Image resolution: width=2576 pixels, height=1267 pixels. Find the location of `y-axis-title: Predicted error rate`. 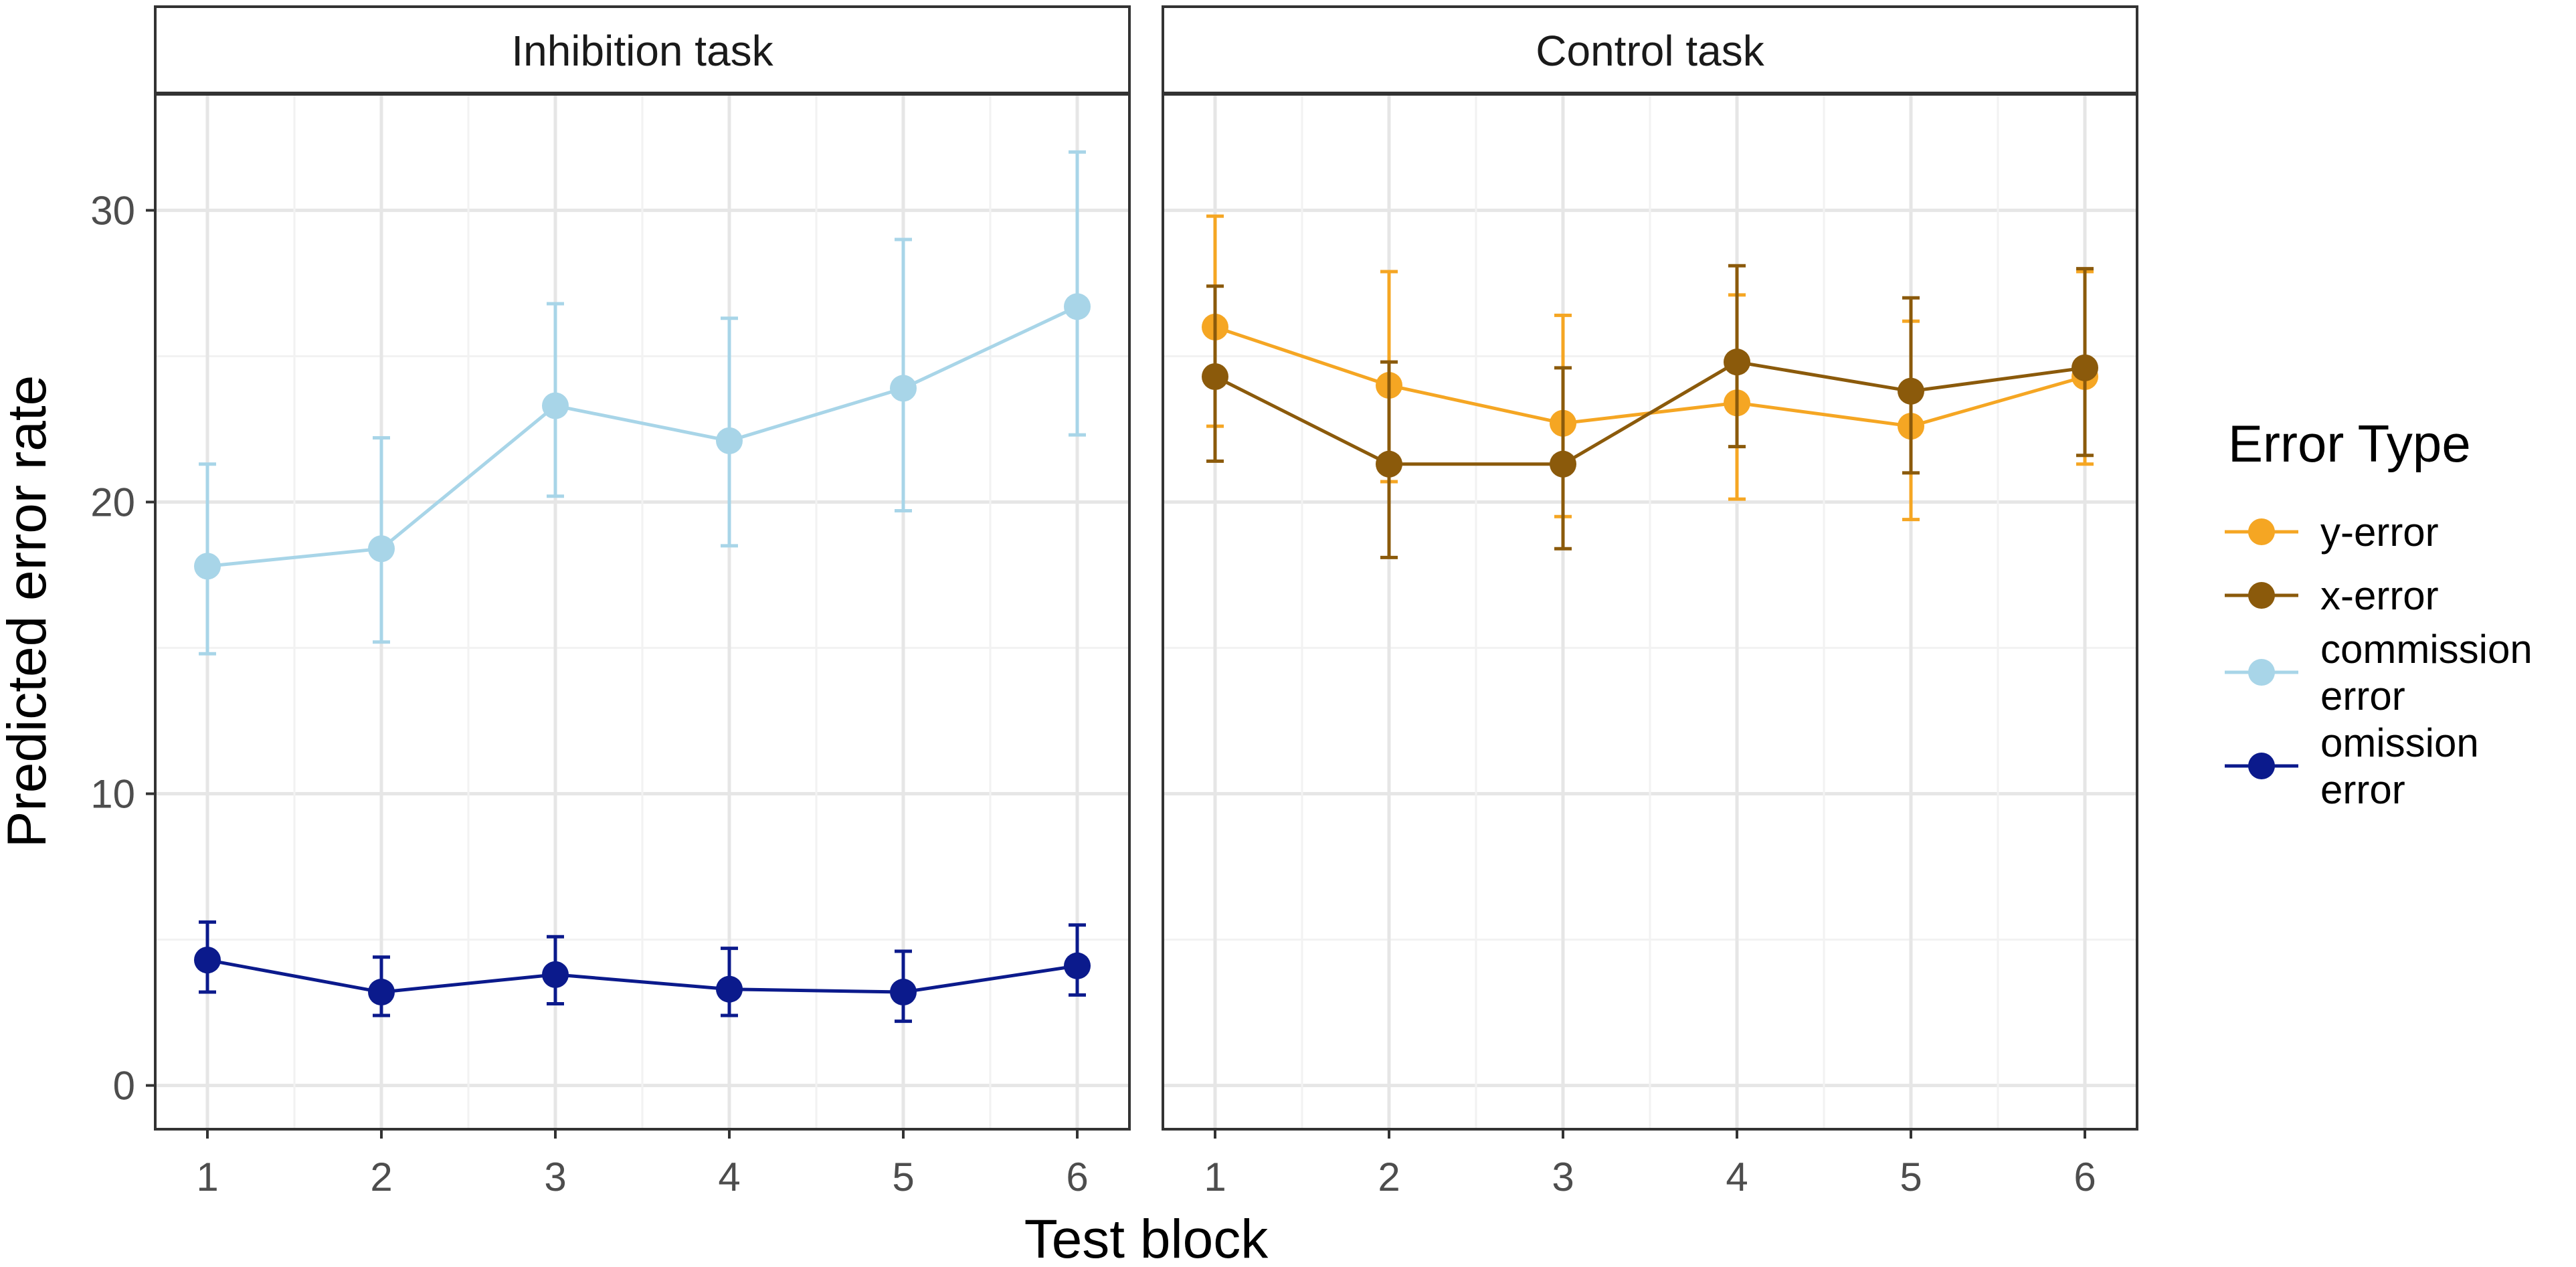

y-axis-title: Predicted error rate is located at coordinates (29, 611).